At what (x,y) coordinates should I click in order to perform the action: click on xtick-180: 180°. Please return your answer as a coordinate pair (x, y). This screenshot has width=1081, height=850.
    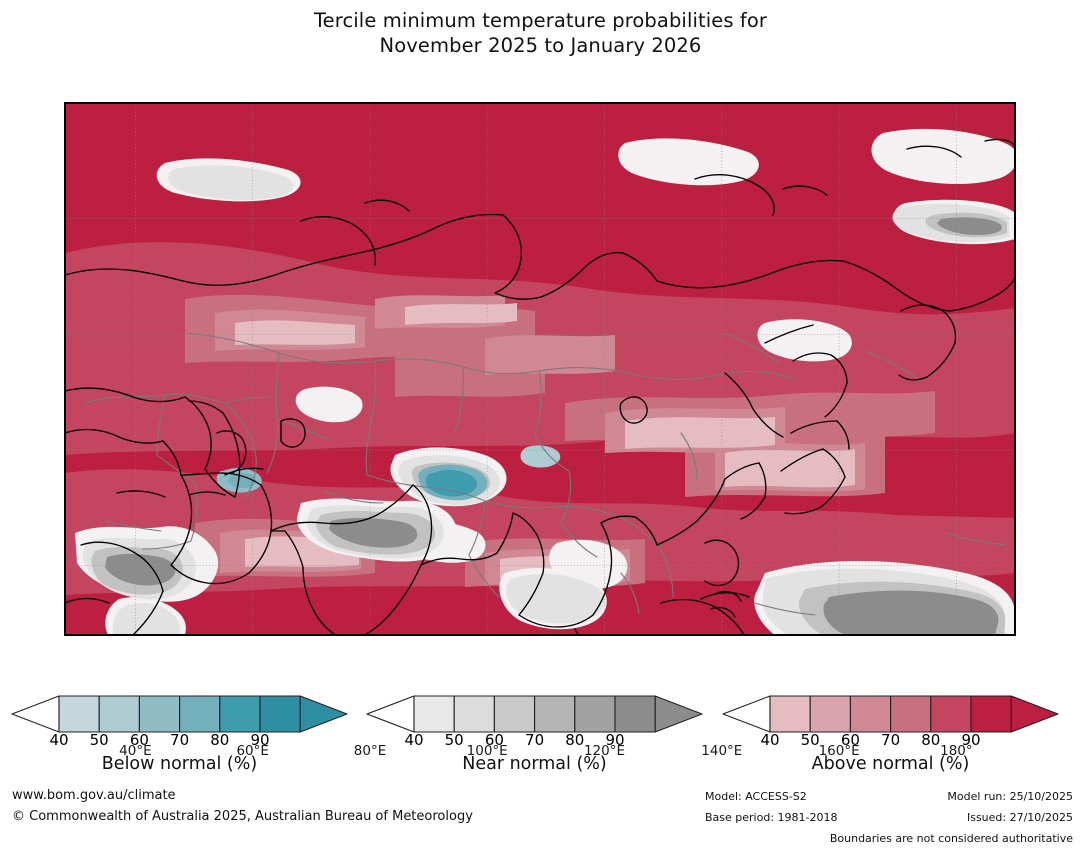
    Looking at the image, I should click on (956, 751).